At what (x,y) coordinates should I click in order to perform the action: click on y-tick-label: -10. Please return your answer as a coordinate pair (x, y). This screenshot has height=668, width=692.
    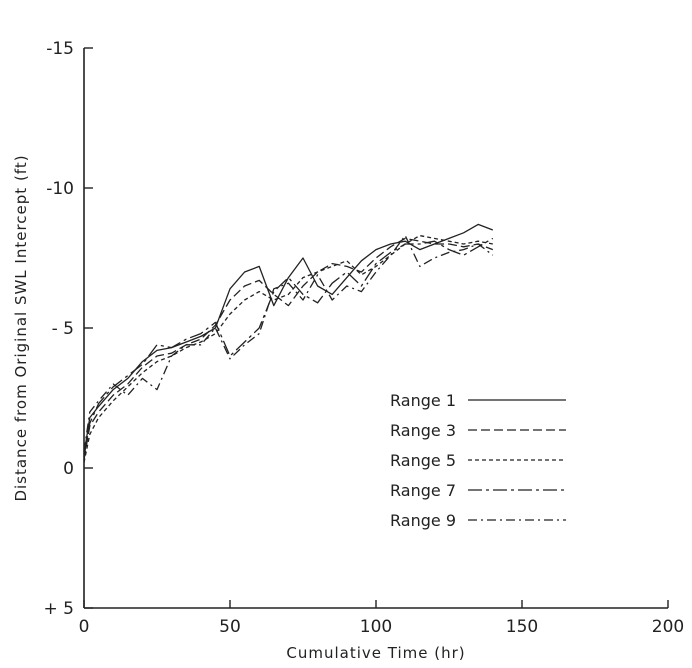
    Looking at the image, I should click on (60, 189).